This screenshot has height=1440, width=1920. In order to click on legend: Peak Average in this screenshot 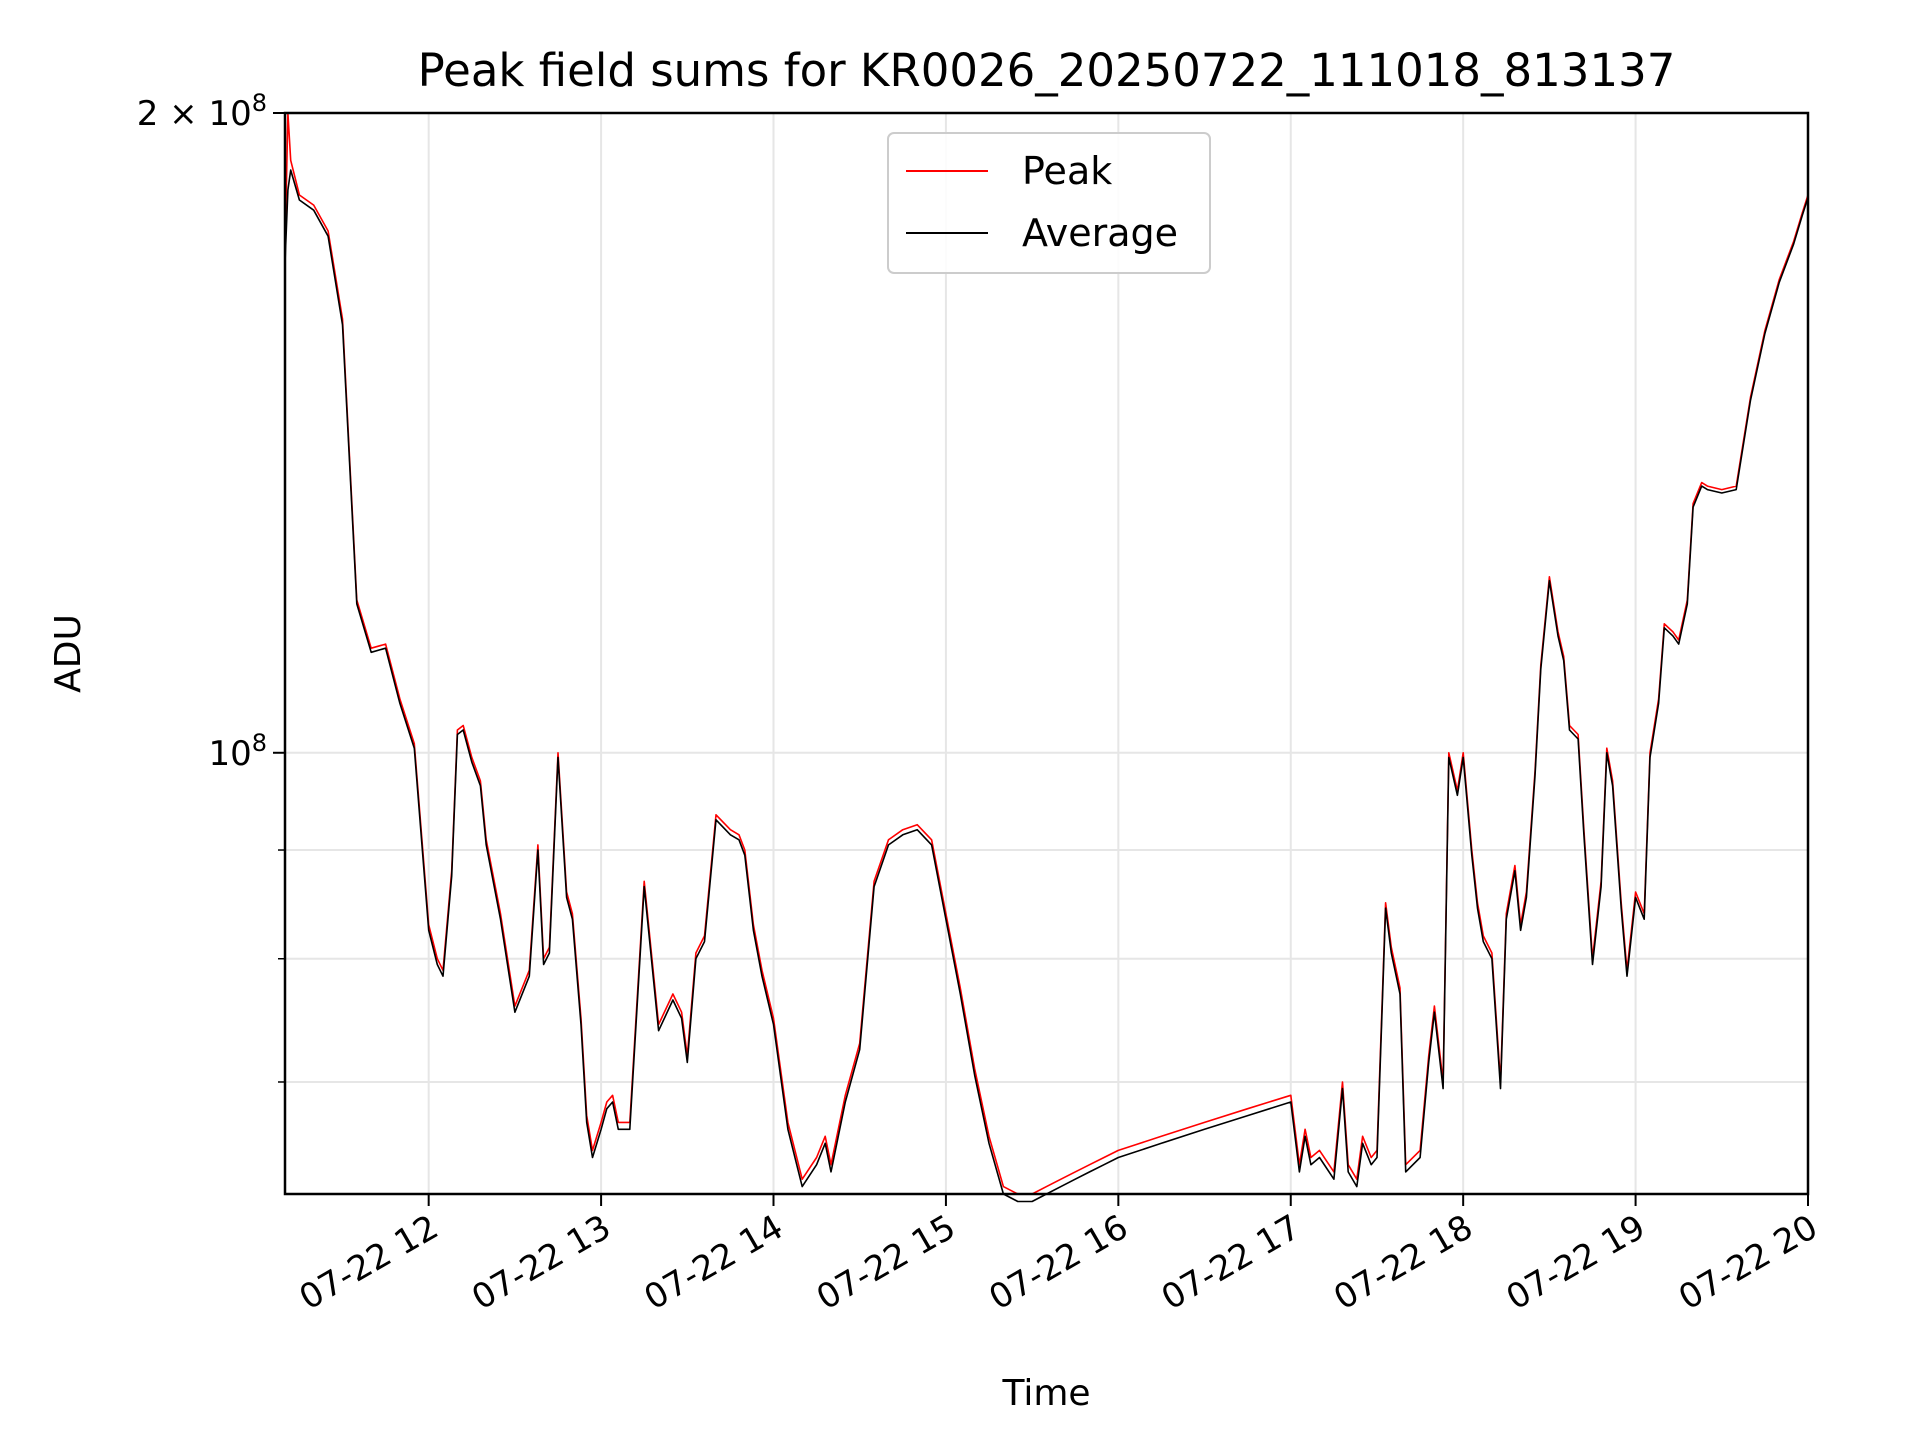, I will do `click(1049, 203)`.